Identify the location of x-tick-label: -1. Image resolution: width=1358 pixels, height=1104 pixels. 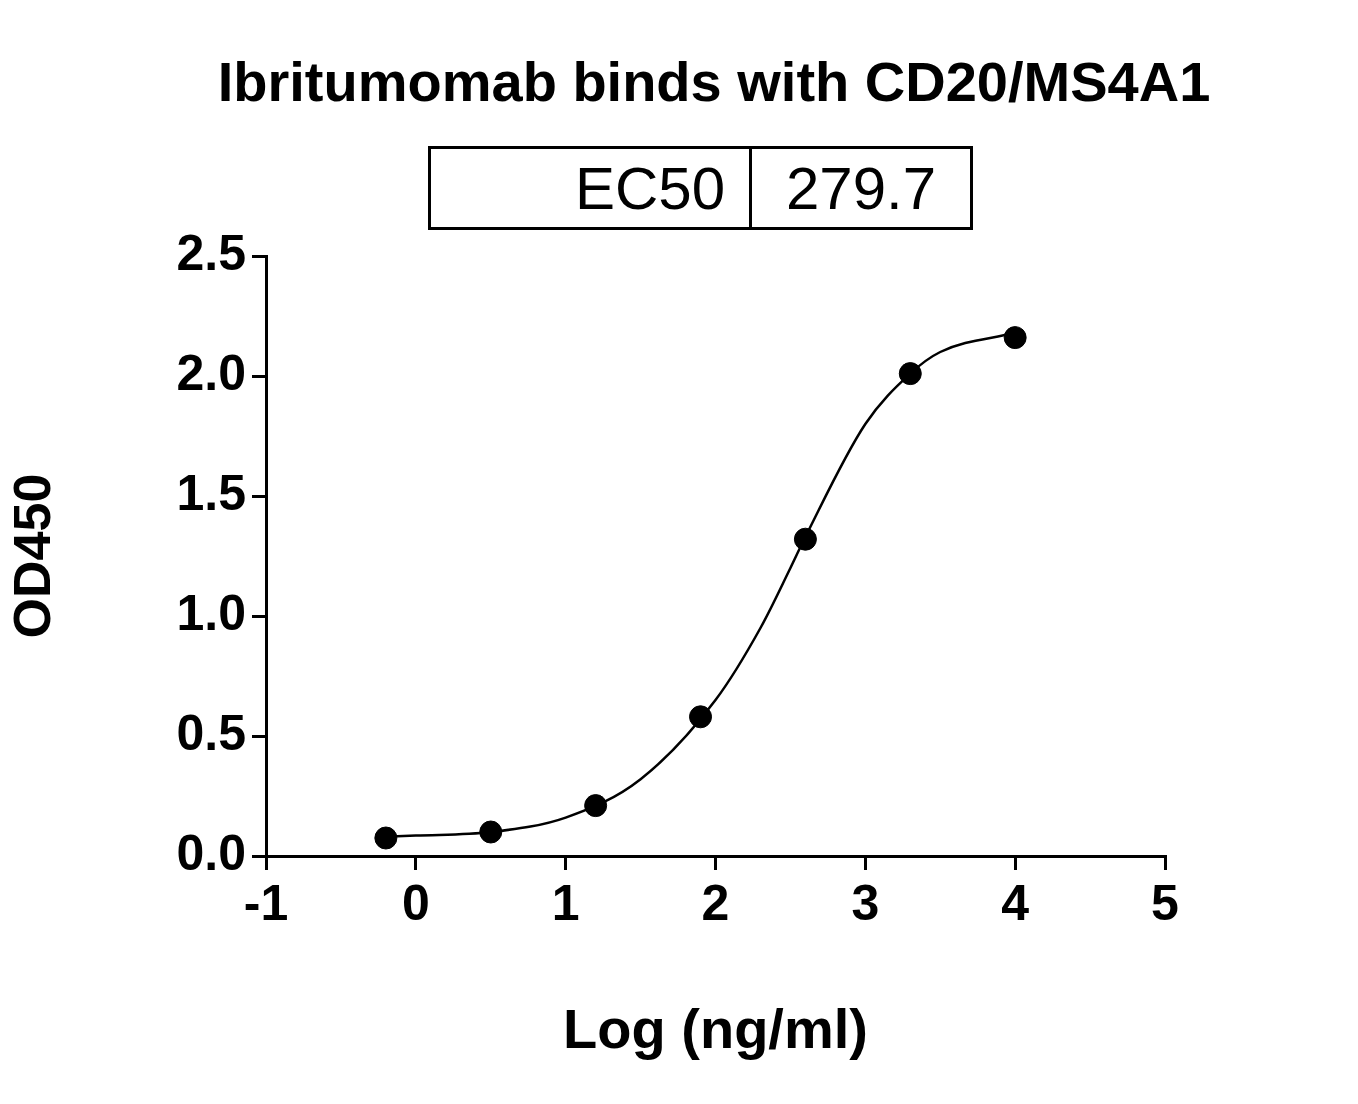
(266, 902).